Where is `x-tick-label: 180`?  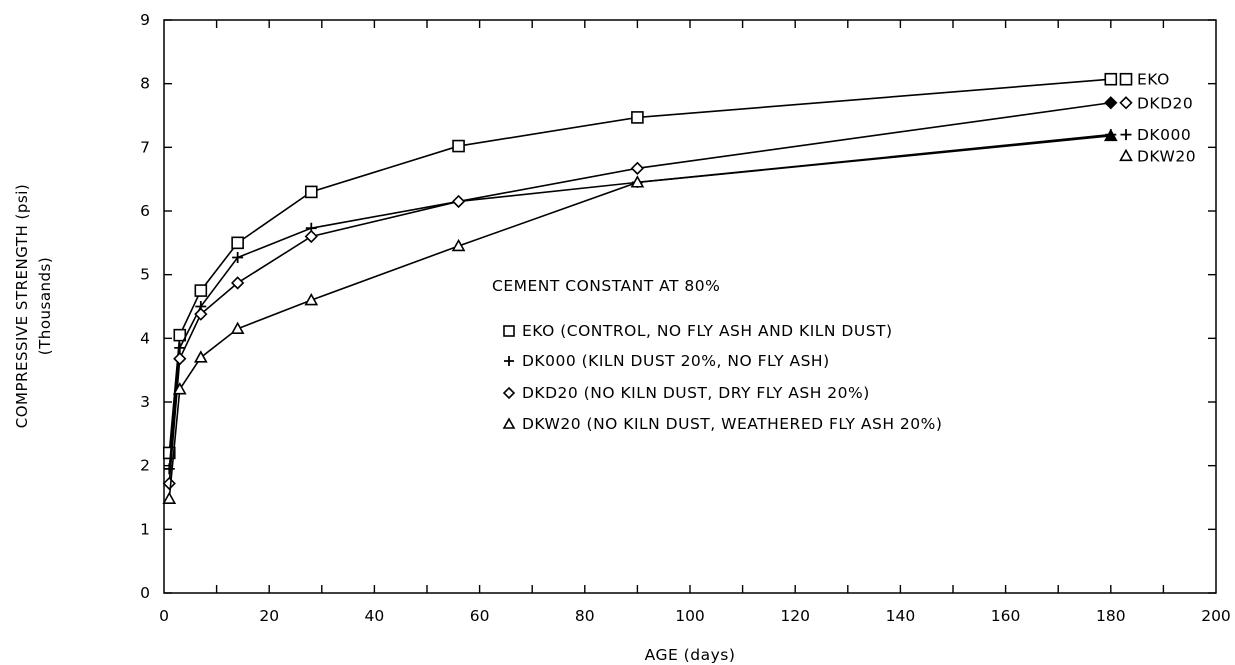 x-tick-label: 180 is located at coordinates (1111, 616).